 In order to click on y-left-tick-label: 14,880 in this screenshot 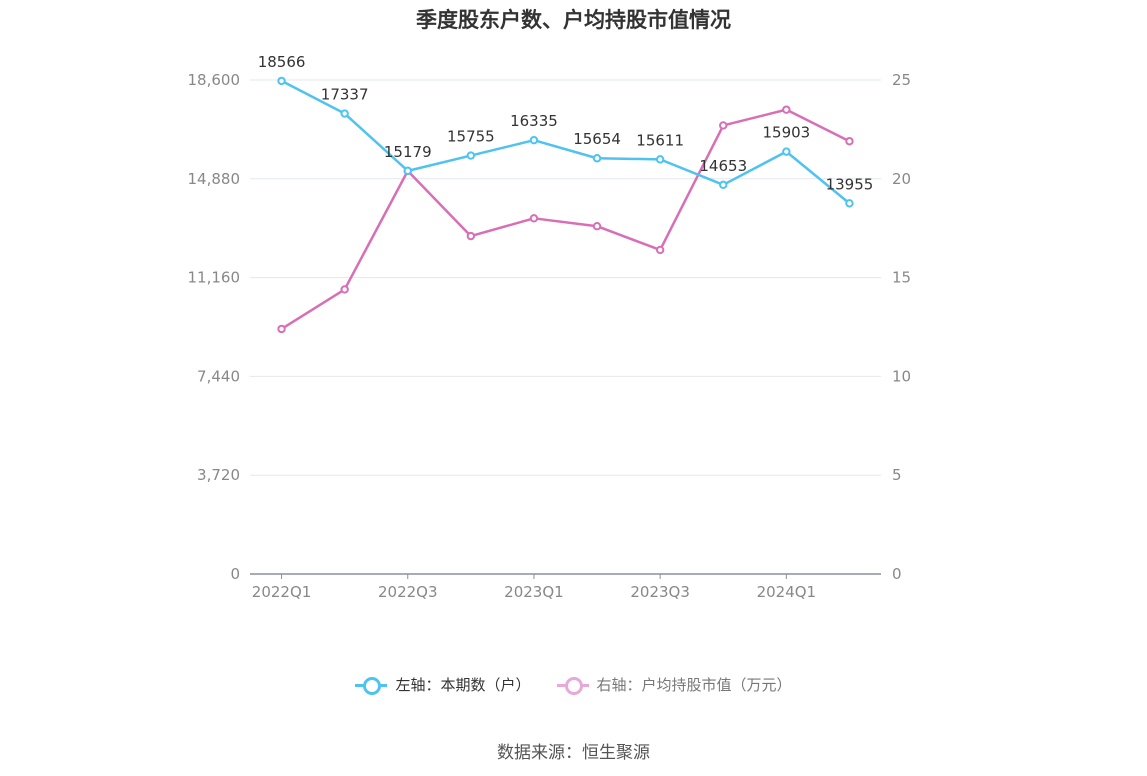, I will do `click(214, 179)`.